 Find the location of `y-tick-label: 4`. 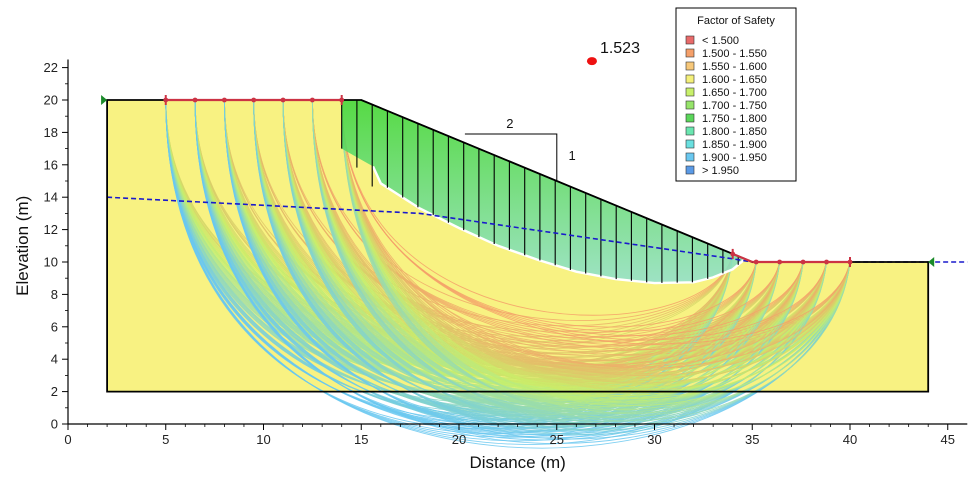

y-tick-label: 4 is located at coordinates (54, 359).